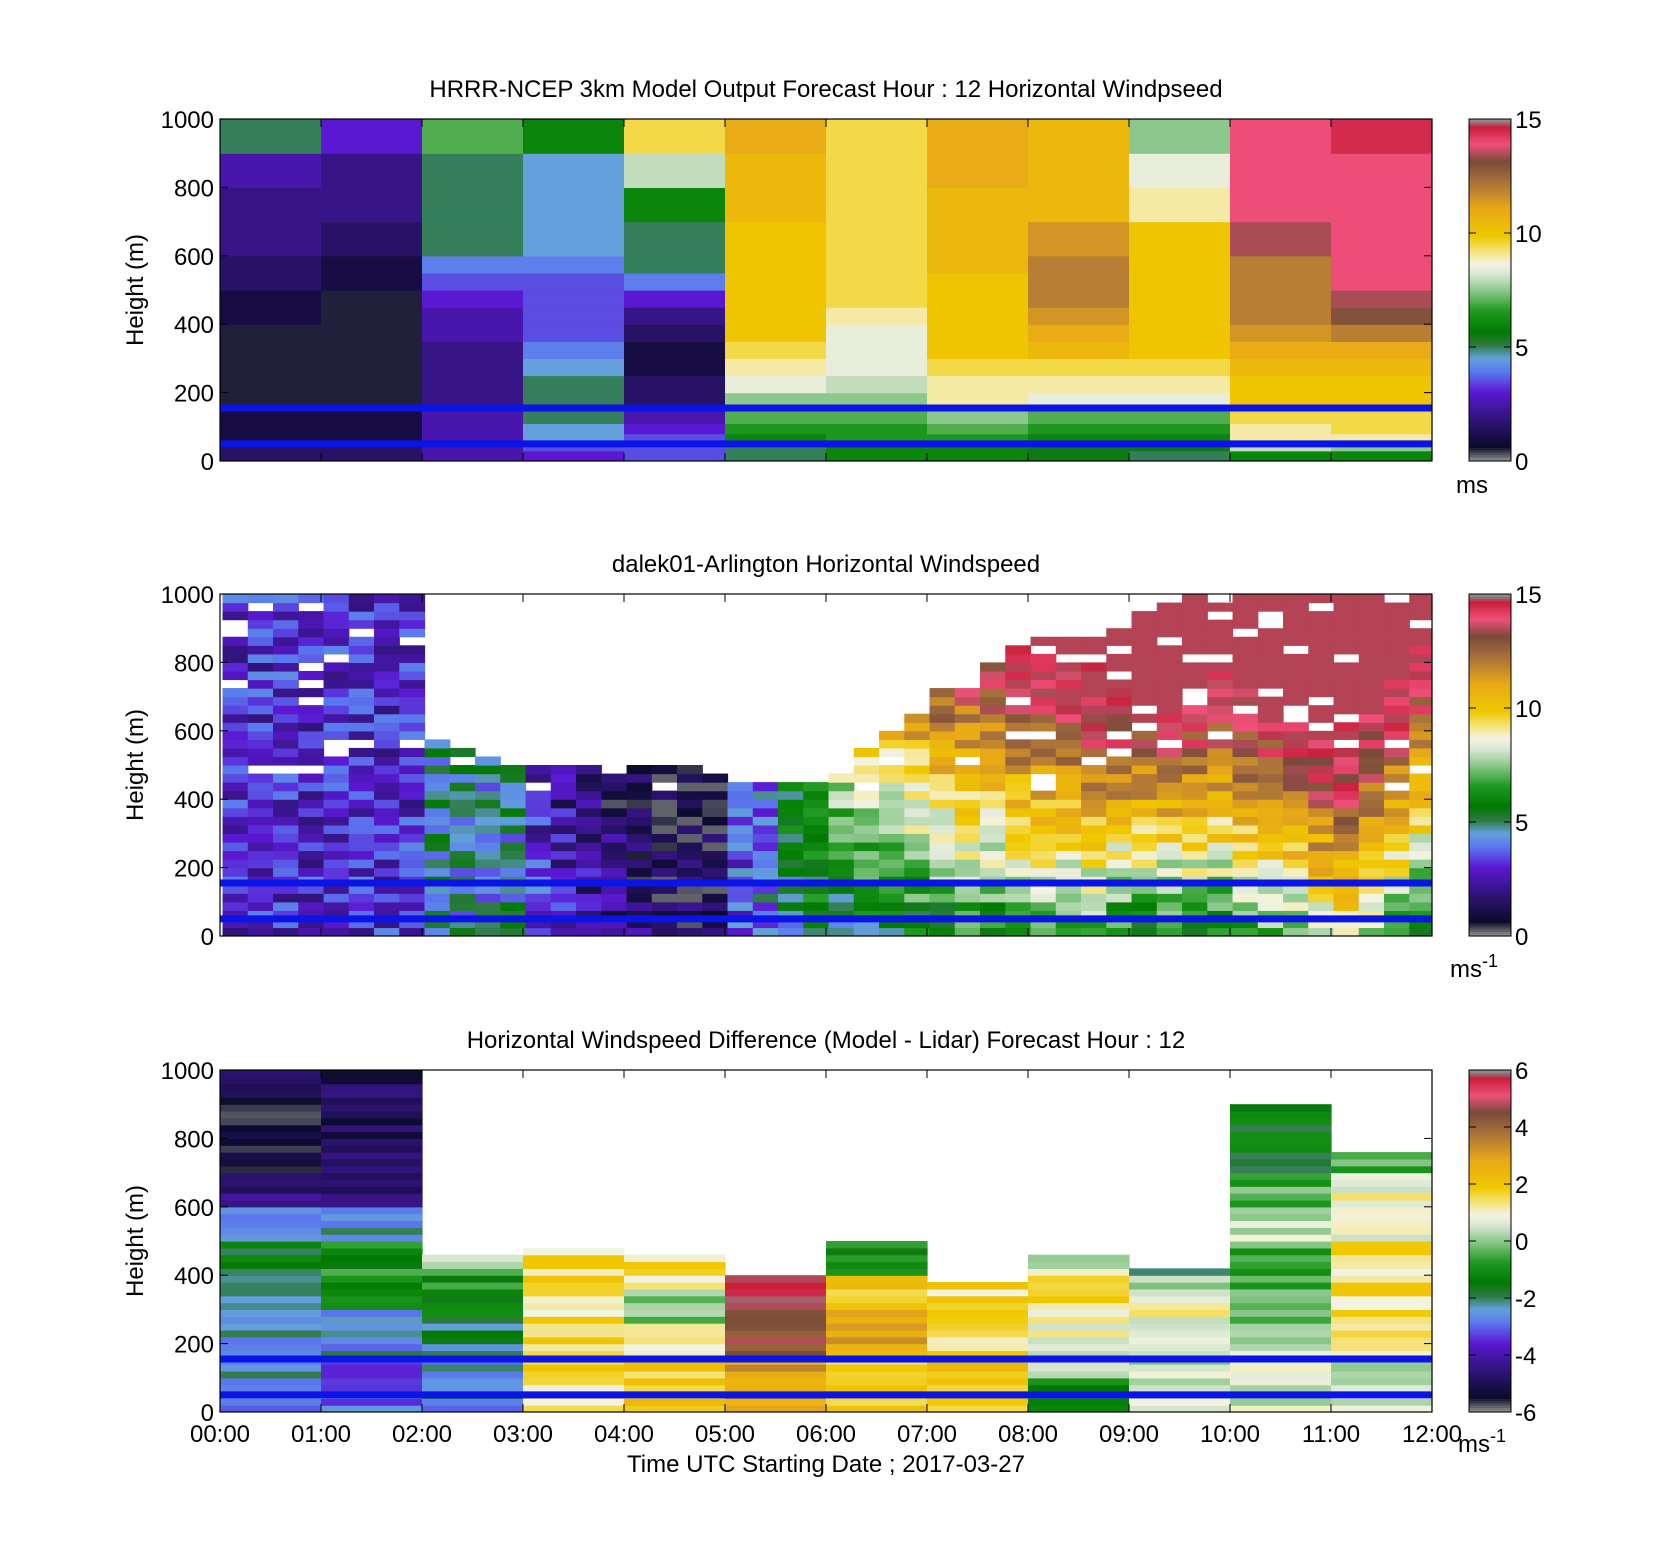 Image resolution: width=1680 pixels, height=1566 pixels. I want to click on colorbar-tick-labels: 0 5 10 15, so click(1528, 291).